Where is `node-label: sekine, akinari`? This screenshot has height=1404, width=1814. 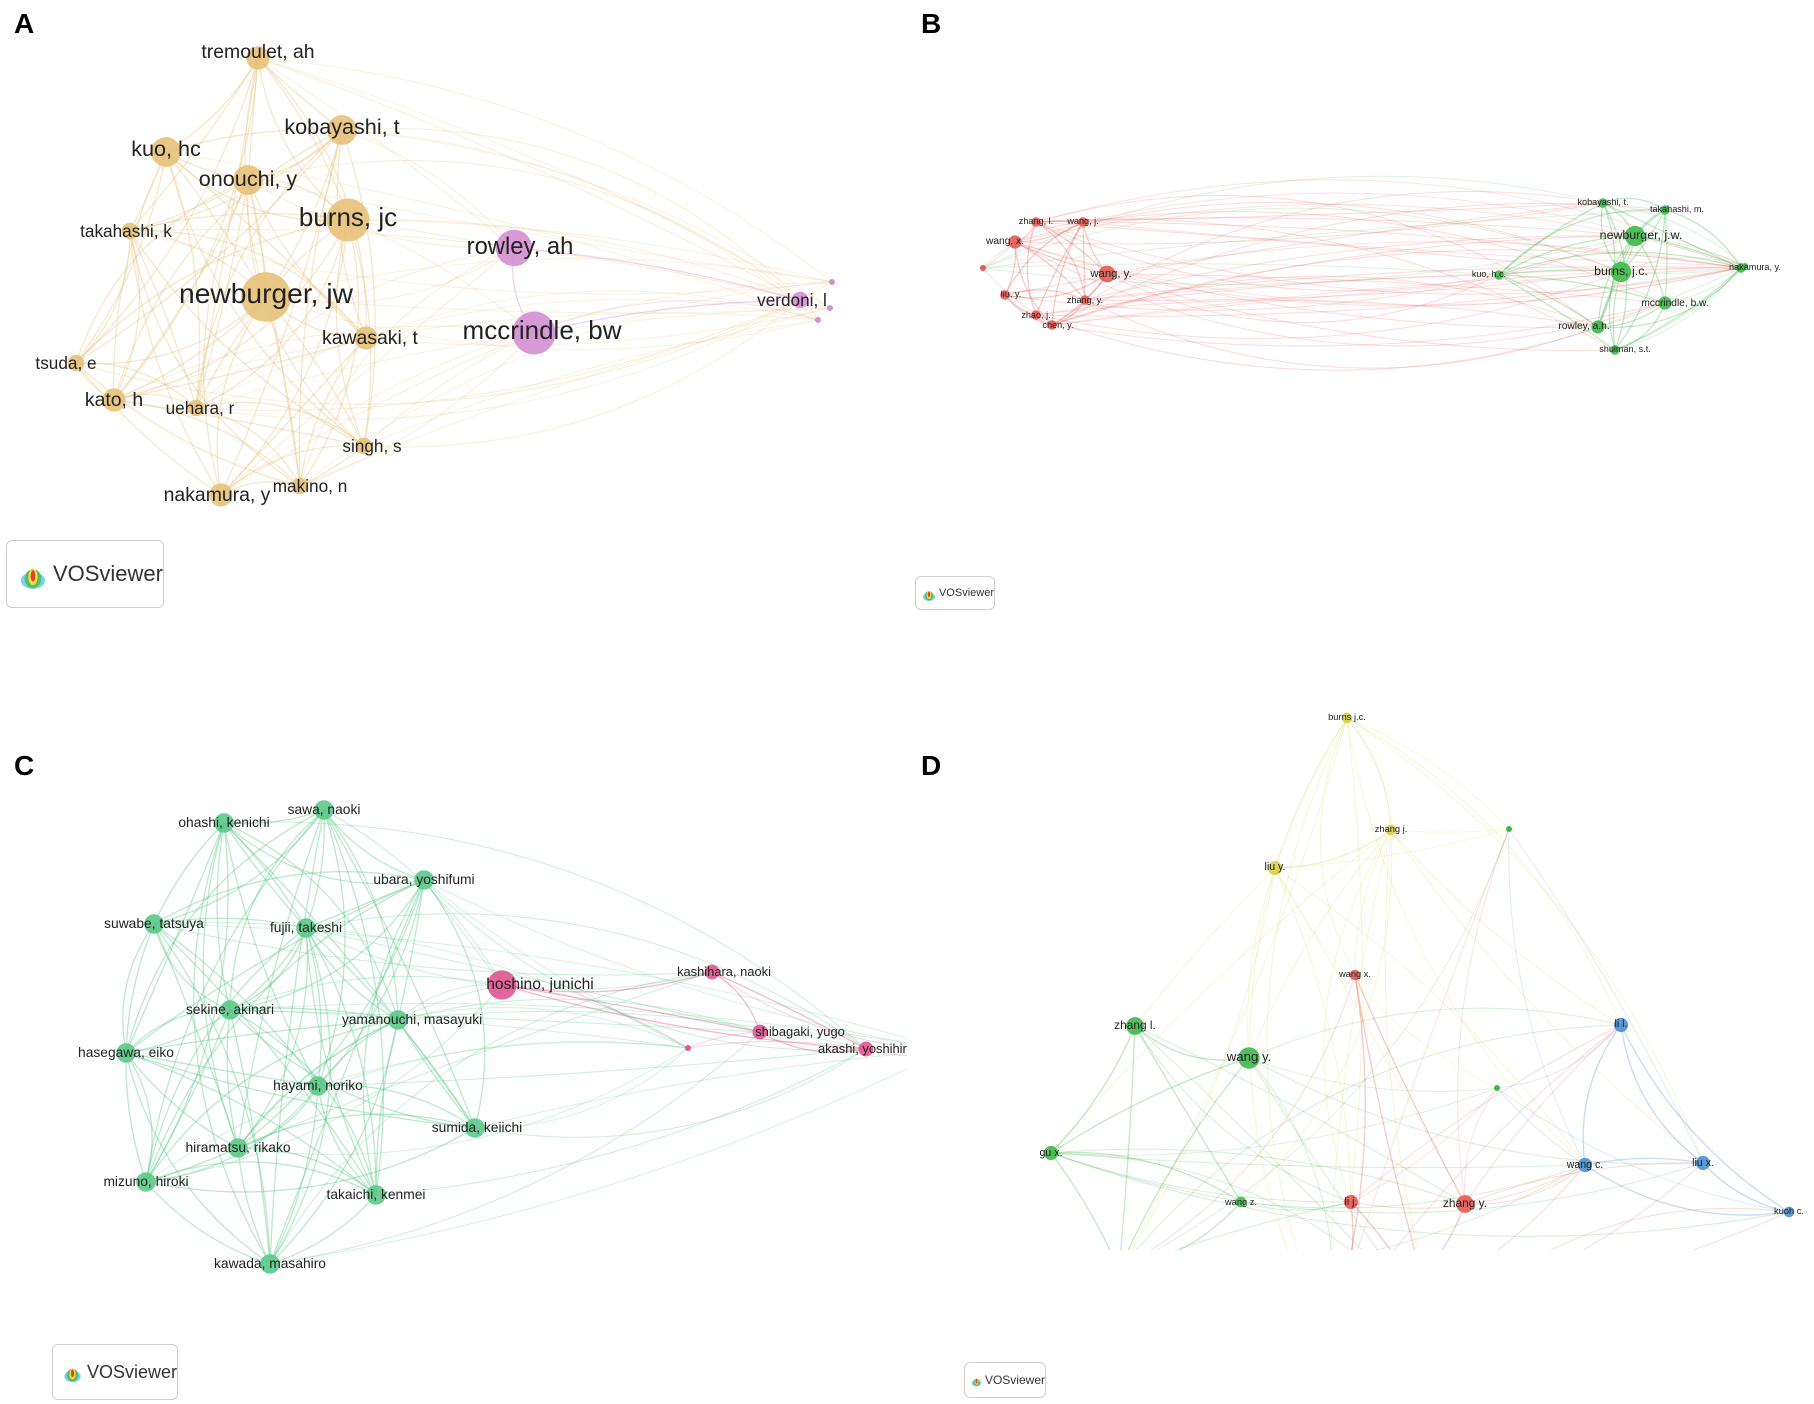
node-label: sekine, akinari is located at coordinates (230, 1009).